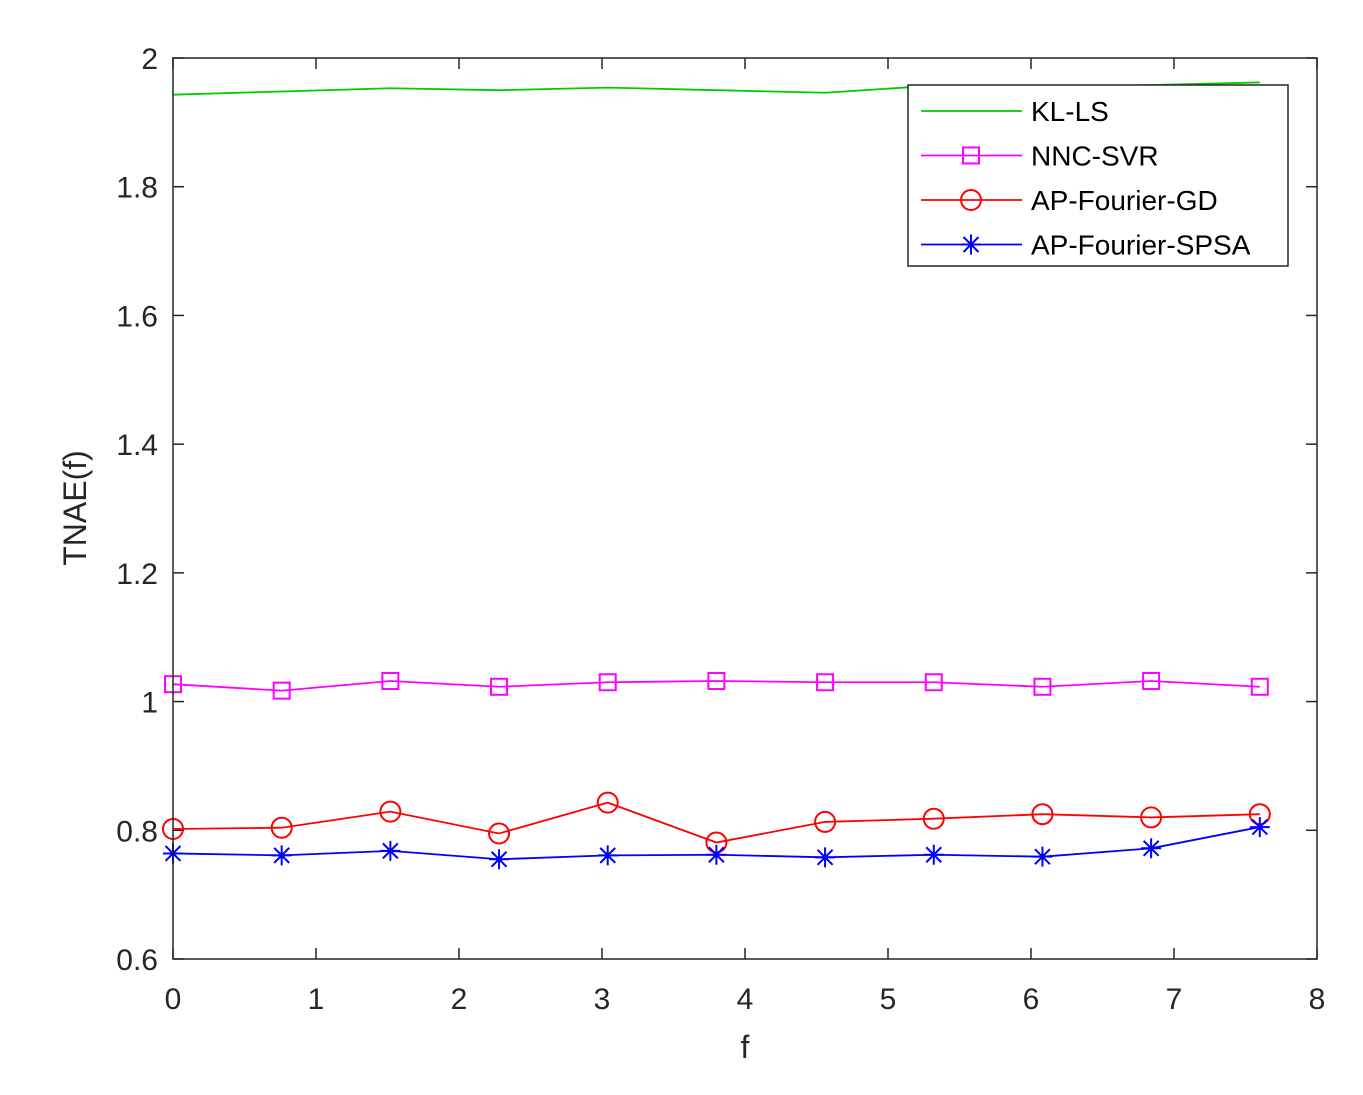  Describe the element at coordinates (137, 316) in the screenshot. I see `y-tick-label: 1.6` at that location.